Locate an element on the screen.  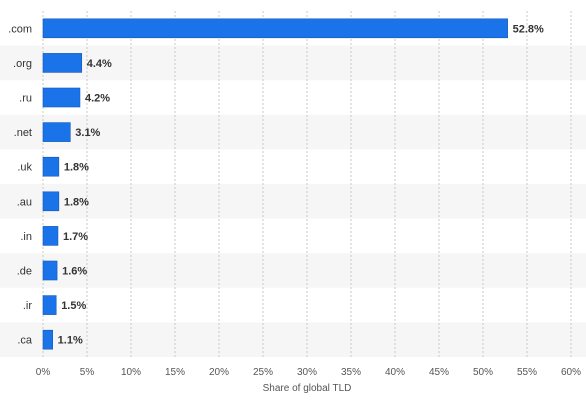
category-label: .de is located at coordinates (24, 272).